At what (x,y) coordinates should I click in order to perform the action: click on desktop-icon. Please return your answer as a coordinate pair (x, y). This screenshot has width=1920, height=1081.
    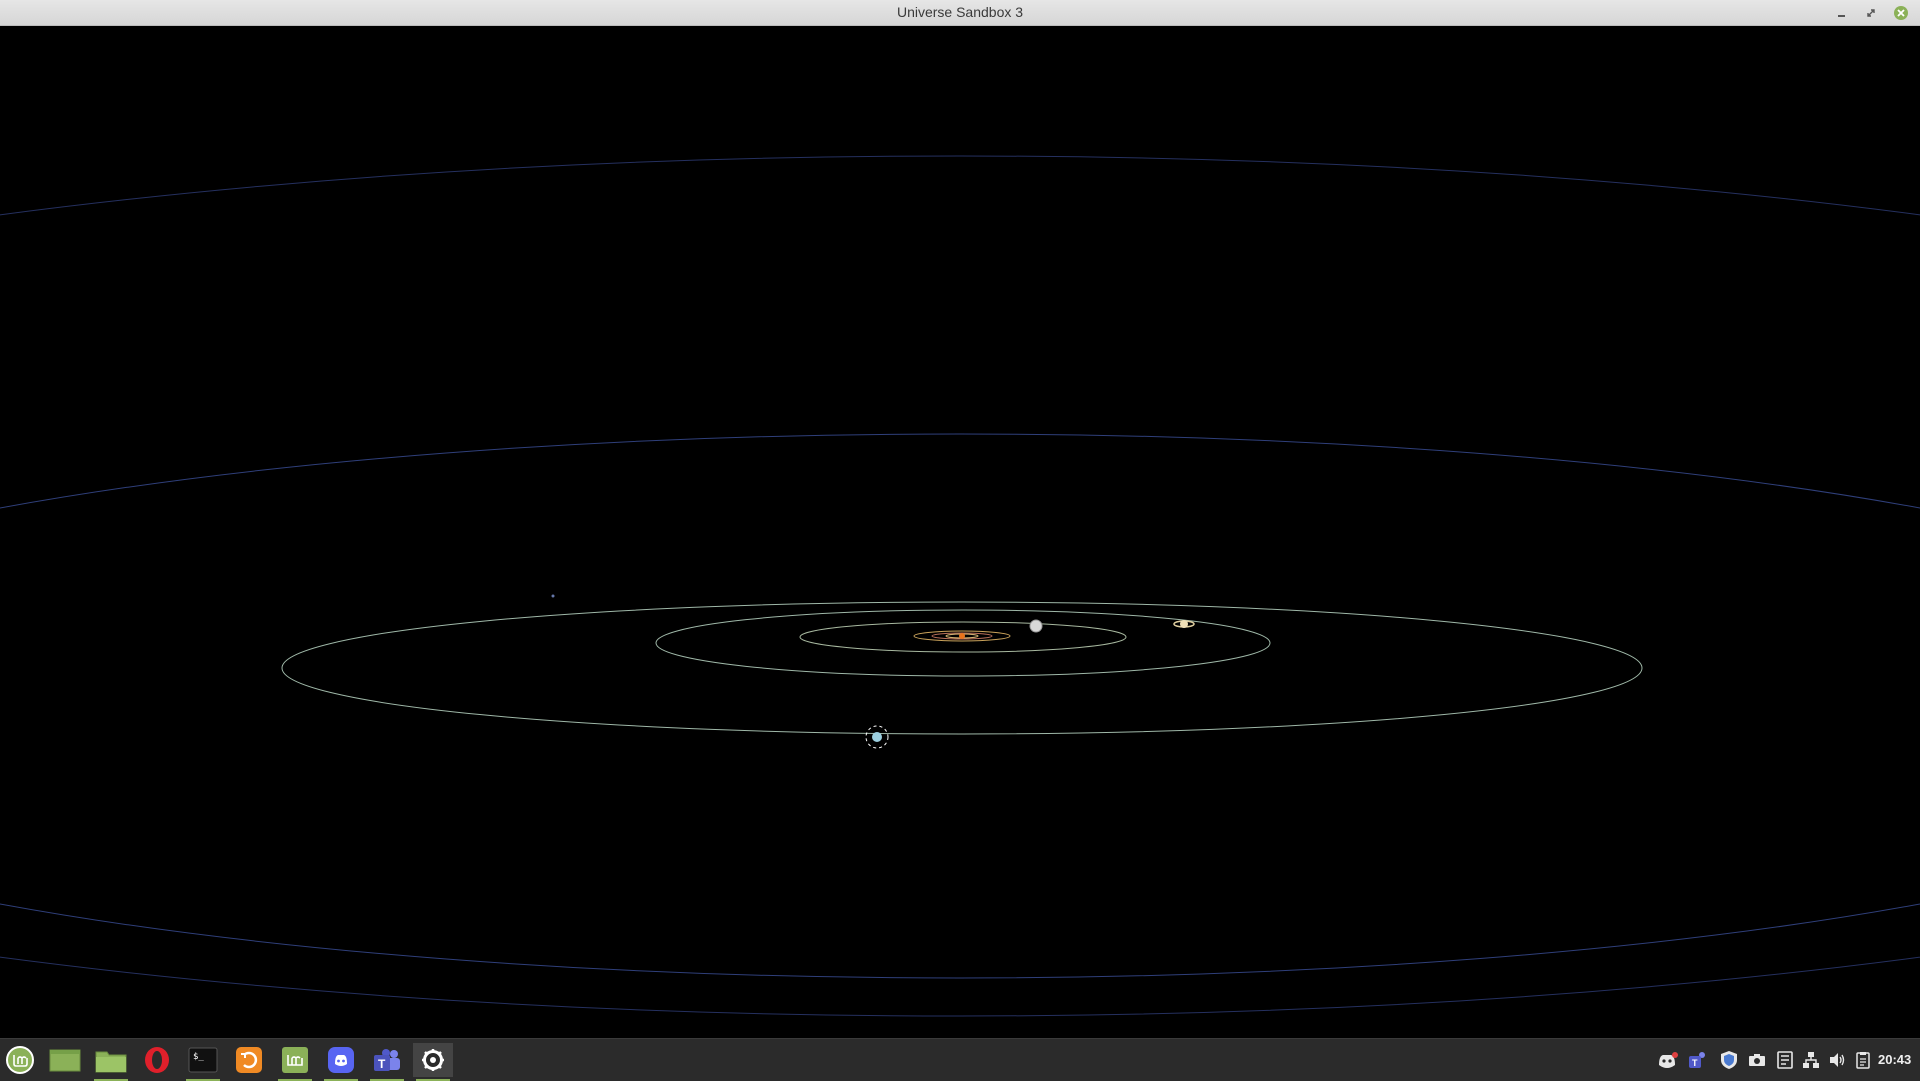
    Looking at the image, I should click on (65, 1060).